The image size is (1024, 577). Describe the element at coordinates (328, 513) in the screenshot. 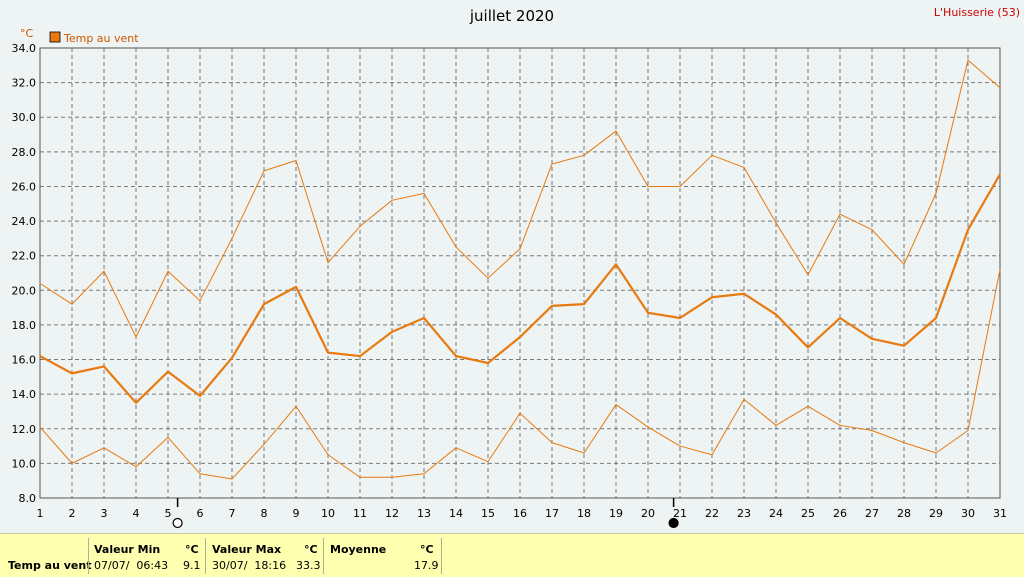

I see `x-tick-label: 10` at that location.